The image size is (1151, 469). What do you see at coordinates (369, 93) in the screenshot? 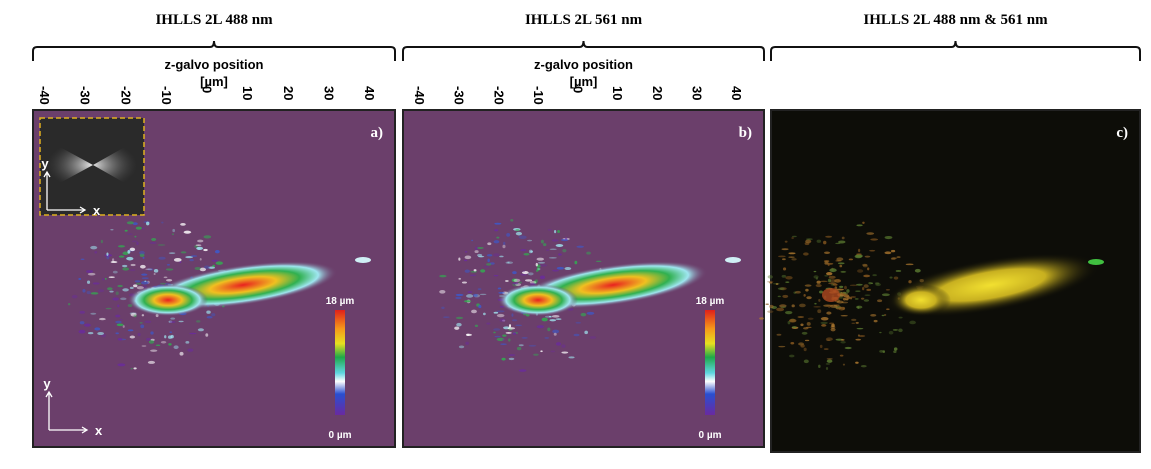
I see `tick-label: 40` at bounding box center [369, 93].